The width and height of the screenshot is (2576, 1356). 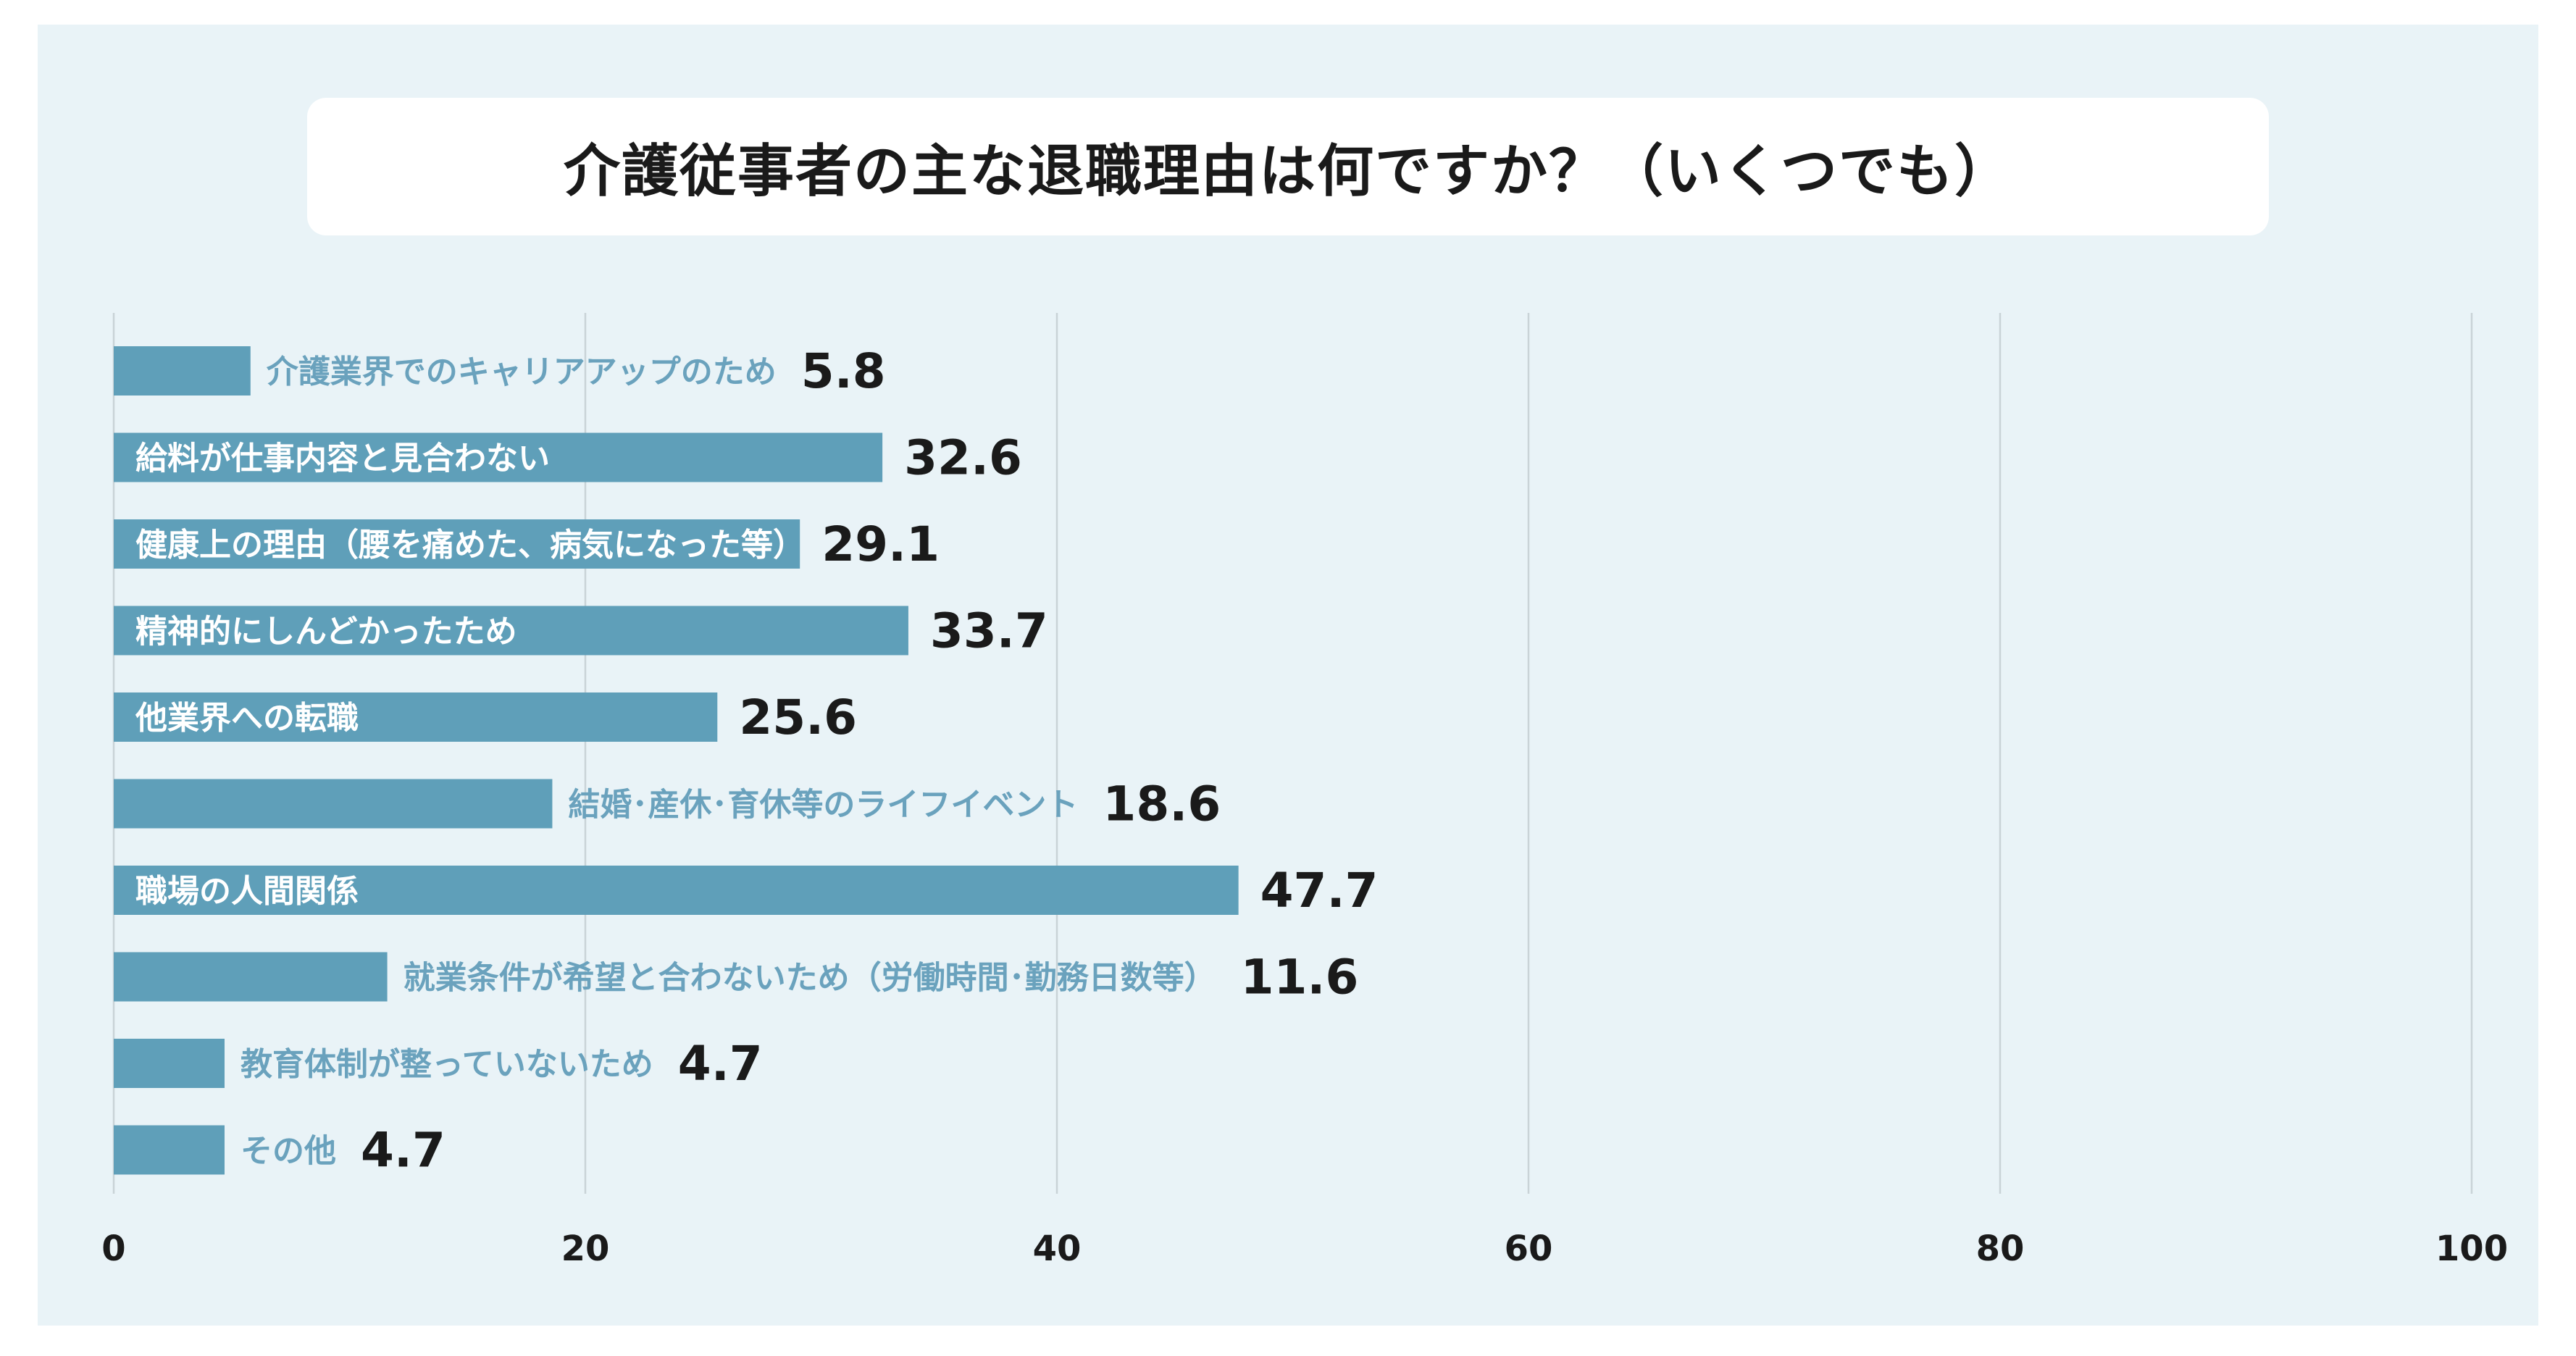 I want to click on category-label: 教育体制が整っていないため, so click(x=447, y=1064).